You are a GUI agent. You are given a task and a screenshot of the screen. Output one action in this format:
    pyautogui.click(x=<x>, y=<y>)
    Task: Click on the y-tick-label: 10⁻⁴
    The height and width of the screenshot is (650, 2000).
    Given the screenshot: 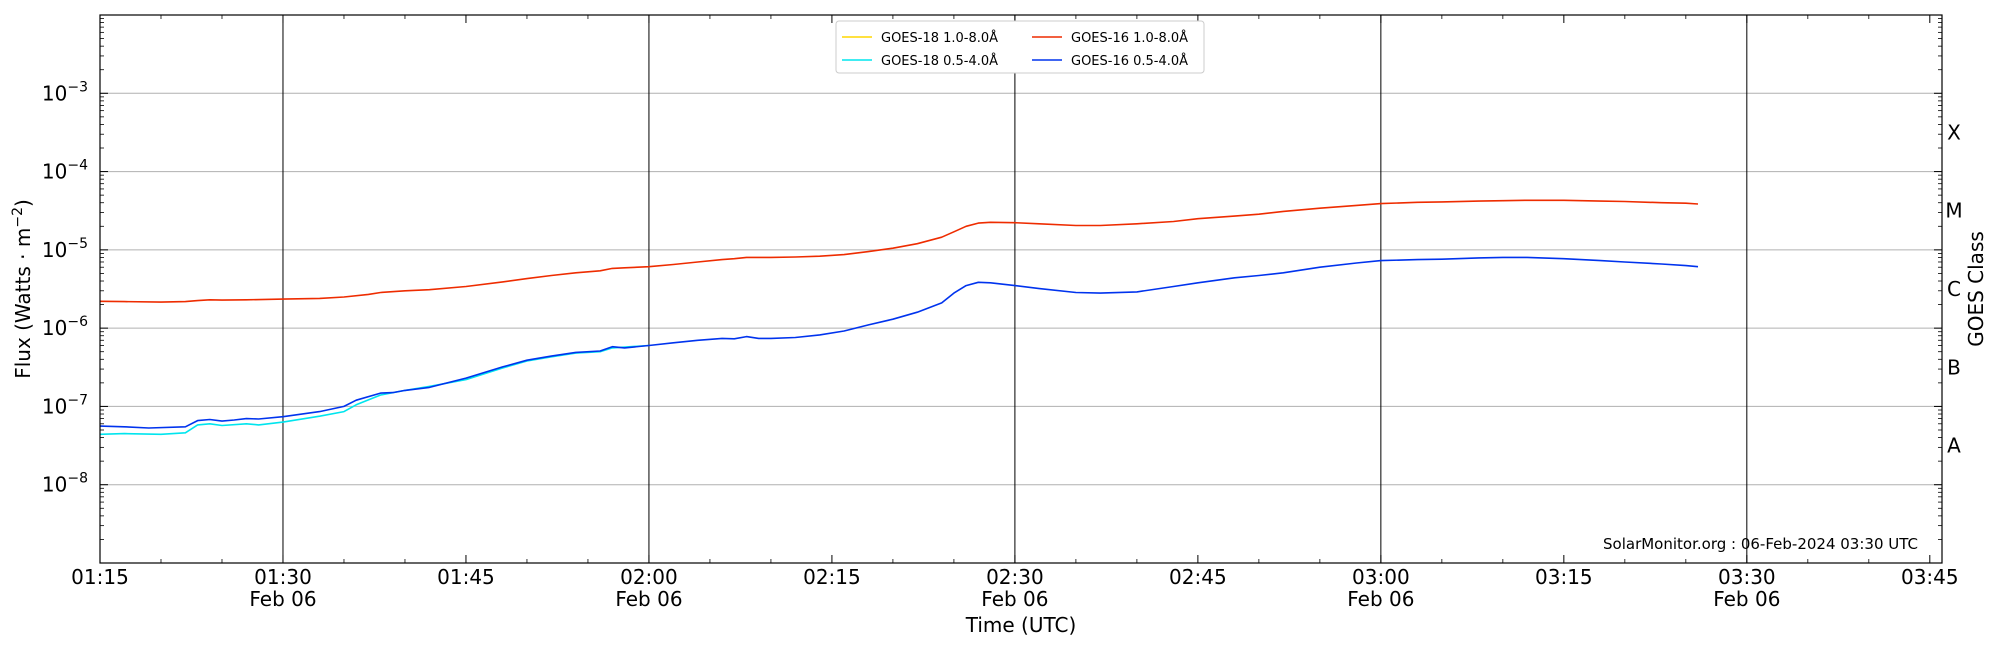 What is the action you would take?
    pyautogui.click(x=65, y=171)
    